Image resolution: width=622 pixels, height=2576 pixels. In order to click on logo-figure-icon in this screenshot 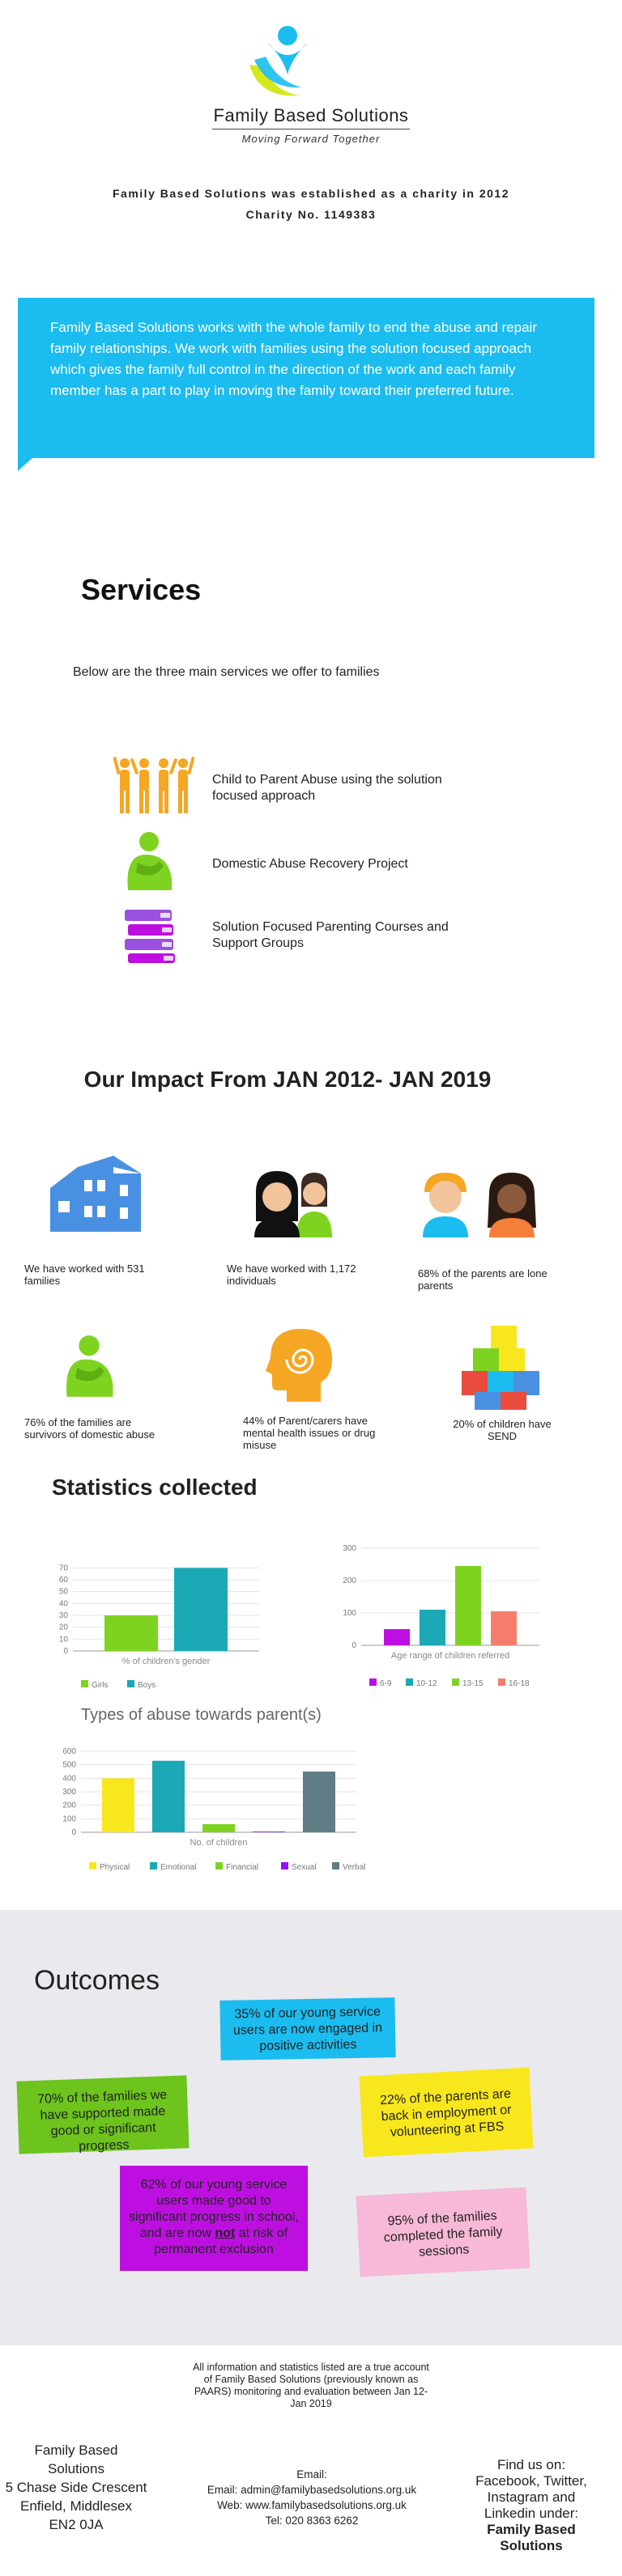, I will do `click(279, 61)`.